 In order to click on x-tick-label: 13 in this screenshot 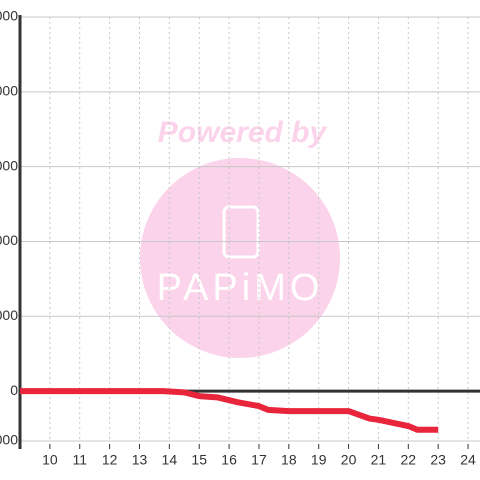, I will do `click(140, 460)`.